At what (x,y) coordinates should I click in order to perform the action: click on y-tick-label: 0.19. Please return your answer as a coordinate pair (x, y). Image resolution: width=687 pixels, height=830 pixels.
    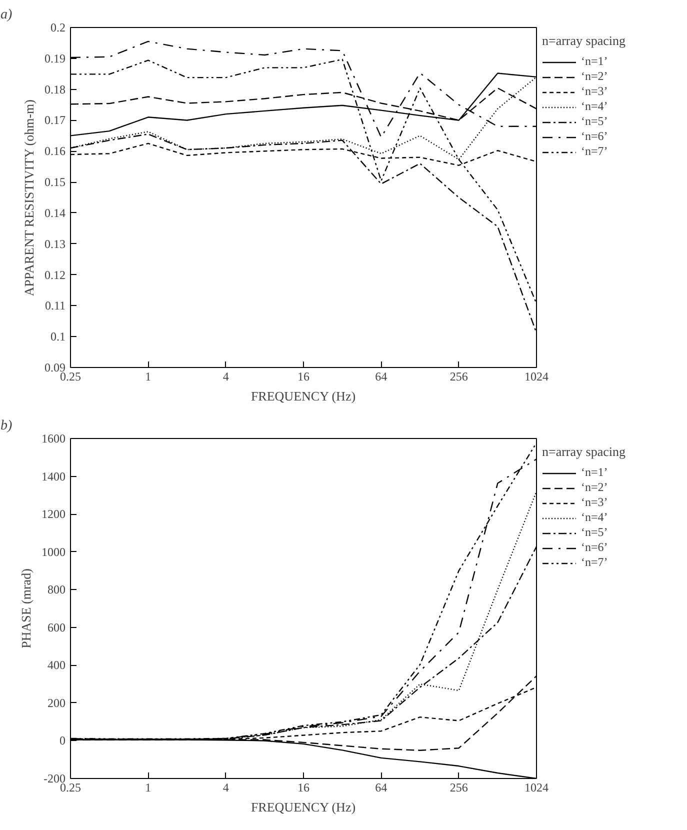
    Looking at the image, I should click on (55, 58).